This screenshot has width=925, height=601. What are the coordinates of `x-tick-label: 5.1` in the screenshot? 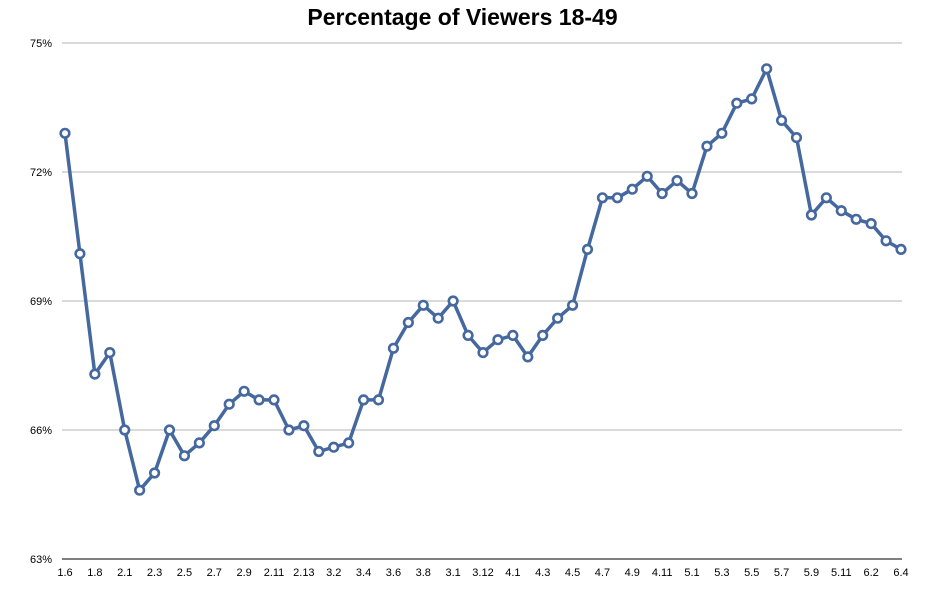 It's located at (691, 573).